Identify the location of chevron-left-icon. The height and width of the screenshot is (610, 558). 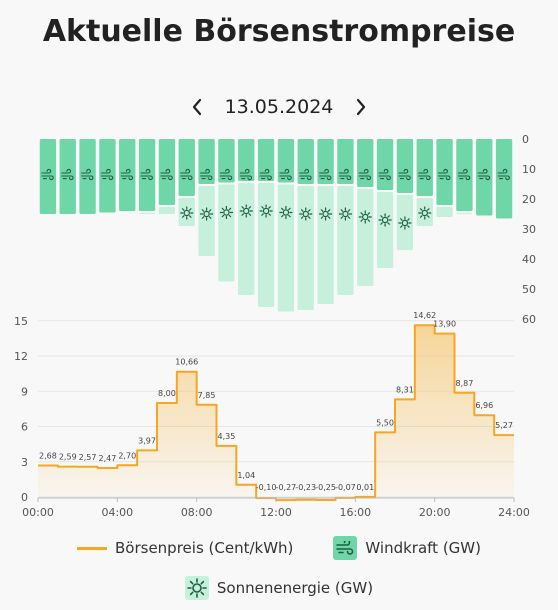
(196, 107).